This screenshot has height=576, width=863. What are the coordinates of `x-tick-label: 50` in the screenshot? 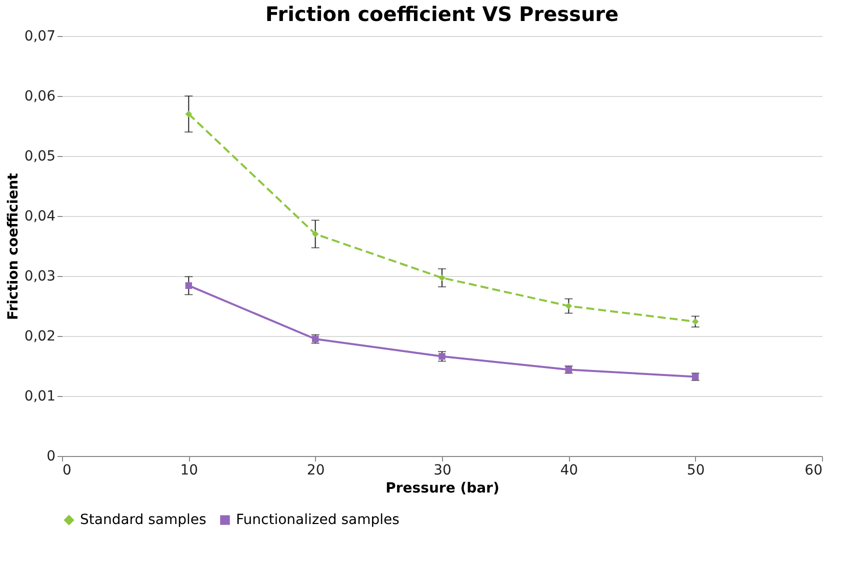 It's located at (695, 470).